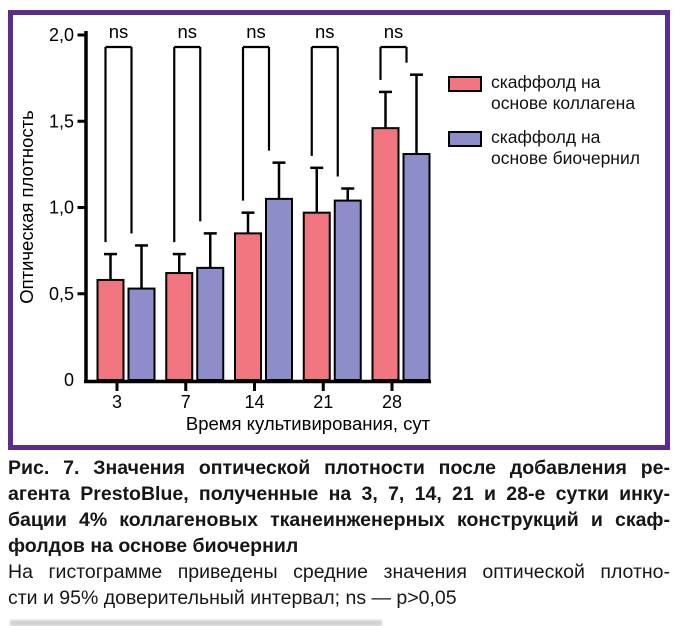  I want to click on x-tick-label: 21, so click(323, 402).